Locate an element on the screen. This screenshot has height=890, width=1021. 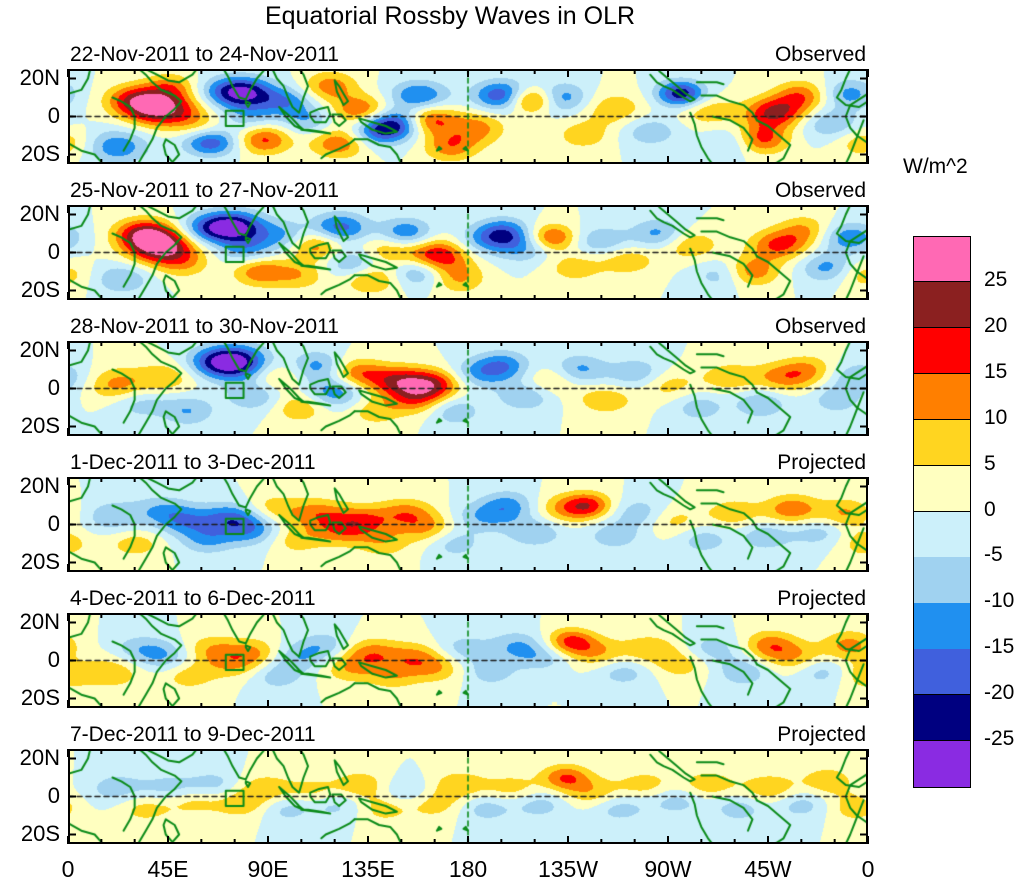
map-panel: 28-Nov-2011 to 30-Nov-2011 Observed is located at coordinates (468, 375).